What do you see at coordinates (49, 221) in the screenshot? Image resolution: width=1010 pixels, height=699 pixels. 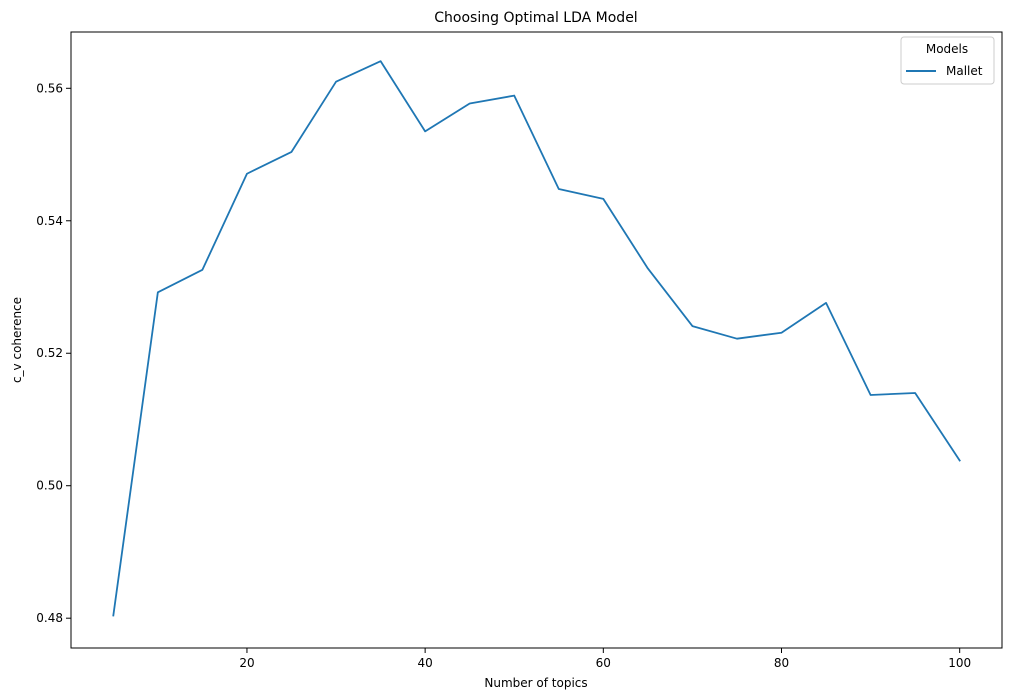 I see `y-tick-label: 0.54` at bounding box center [49, 221].